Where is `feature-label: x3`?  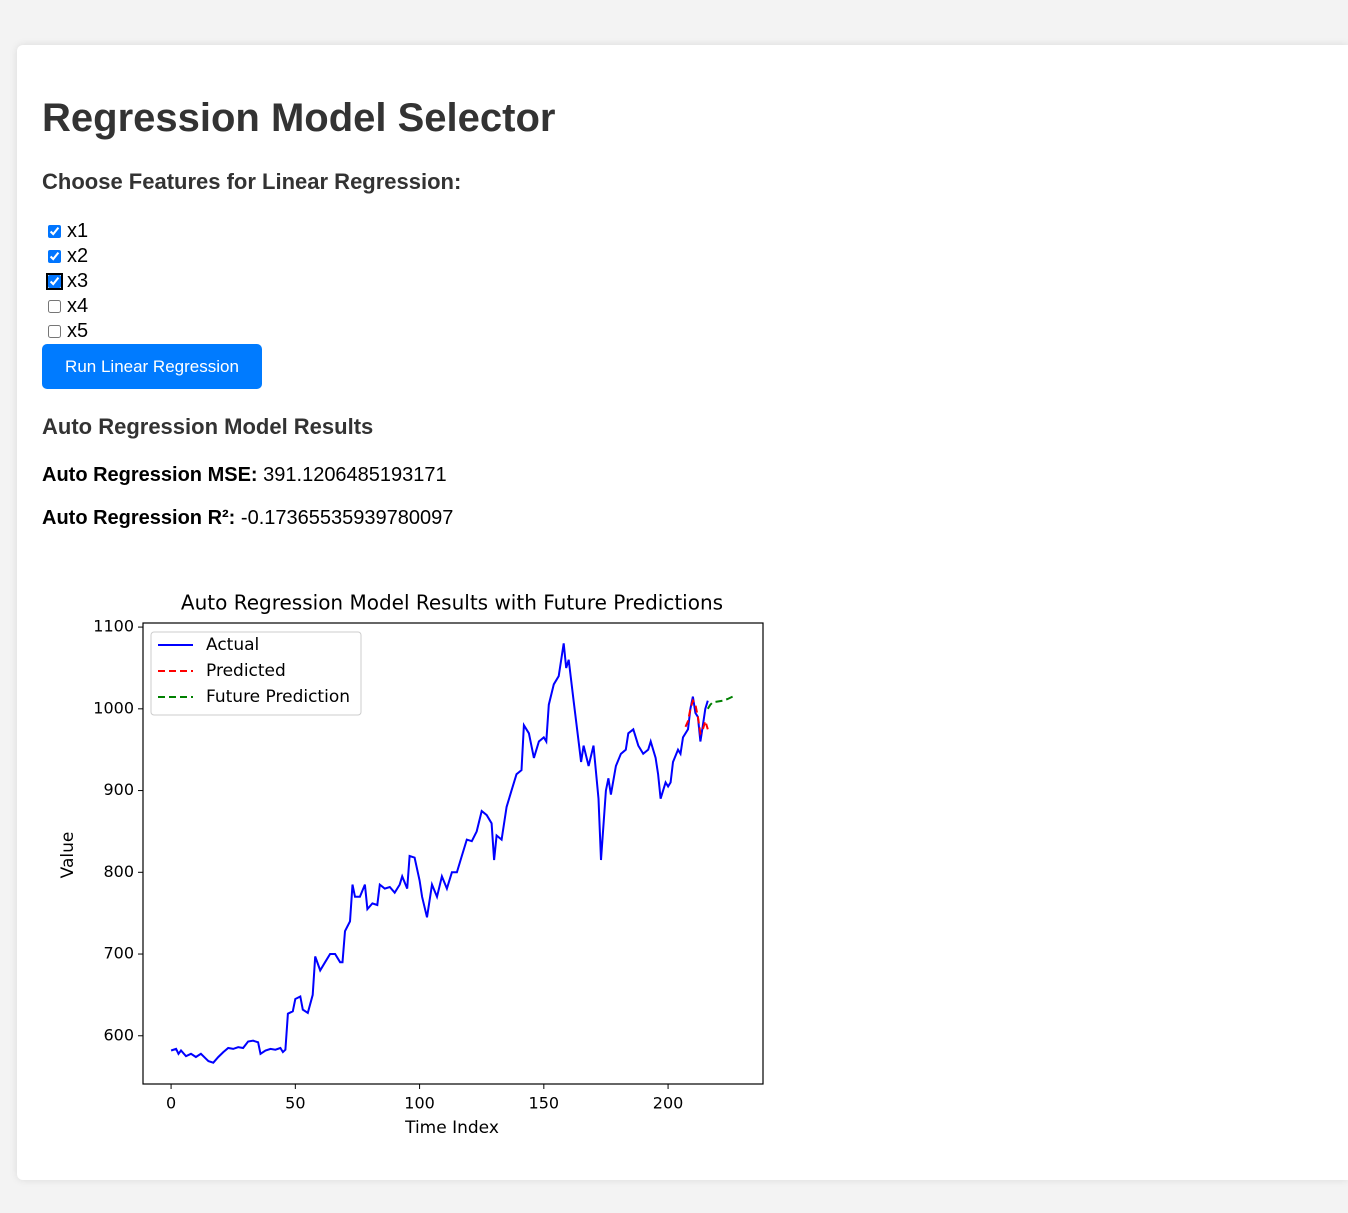 feature-label: x3 is located at coordinates (78, 281).